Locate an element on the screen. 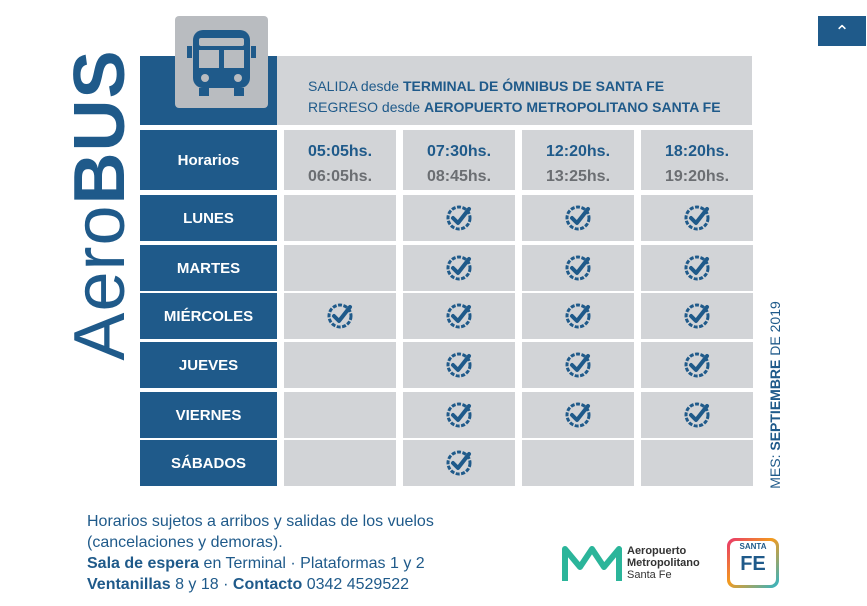 This screenshot has height=606, width=867. time-cell: 12:20hs. 13:25hs. is located at coordinates (578, 160).